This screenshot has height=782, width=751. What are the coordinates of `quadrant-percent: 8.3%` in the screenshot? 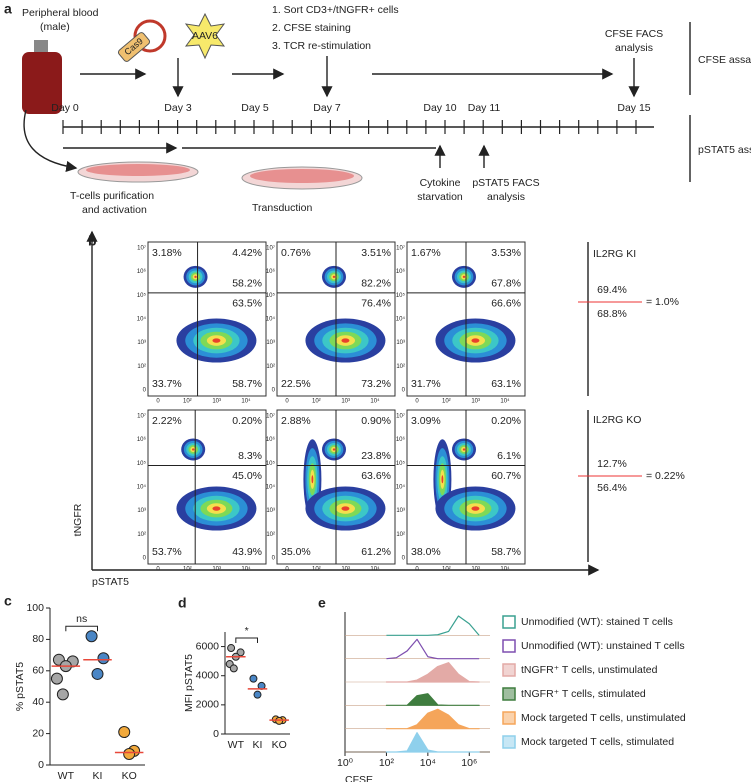 It's located at (250, 456).